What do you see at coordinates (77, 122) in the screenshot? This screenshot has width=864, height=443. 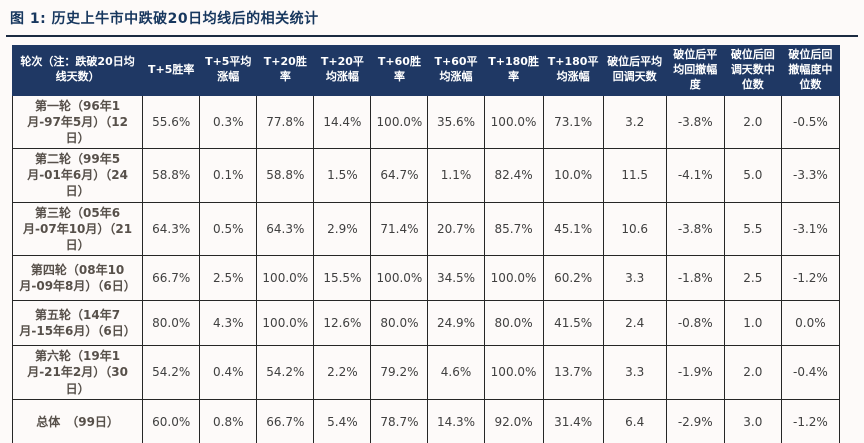 I see `round-label-cell: 第一轮（96年1月-97年5月）（12日）` at bounding box center [77, 122].